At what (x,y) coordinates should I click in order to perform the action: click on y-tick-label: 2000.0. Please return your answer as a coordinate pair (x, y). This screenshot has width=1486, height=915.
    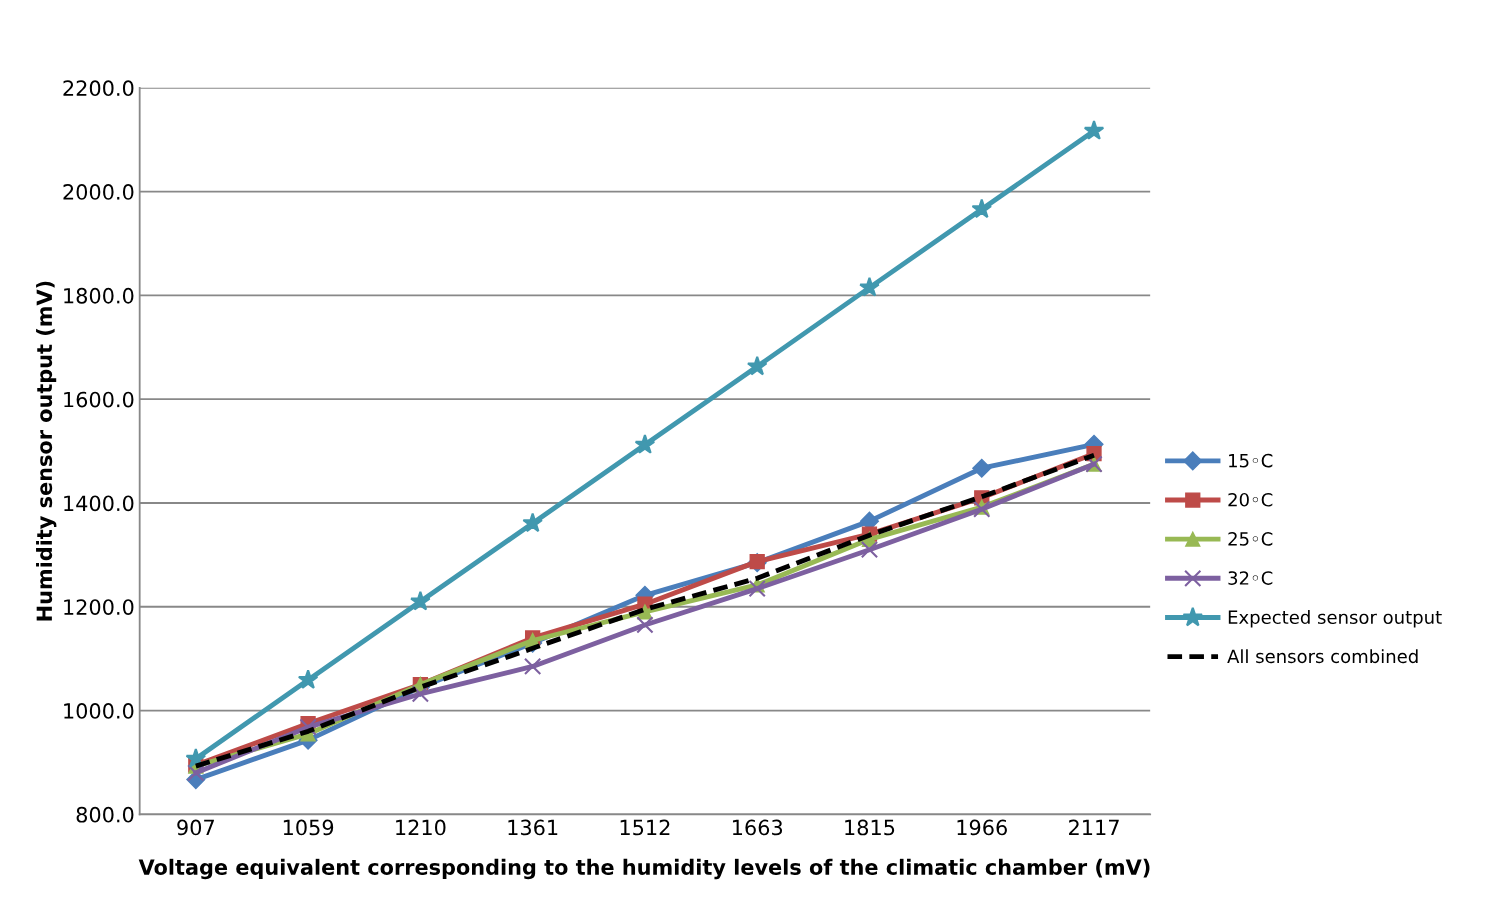
    Looking at the image, I should click on (98, 192).